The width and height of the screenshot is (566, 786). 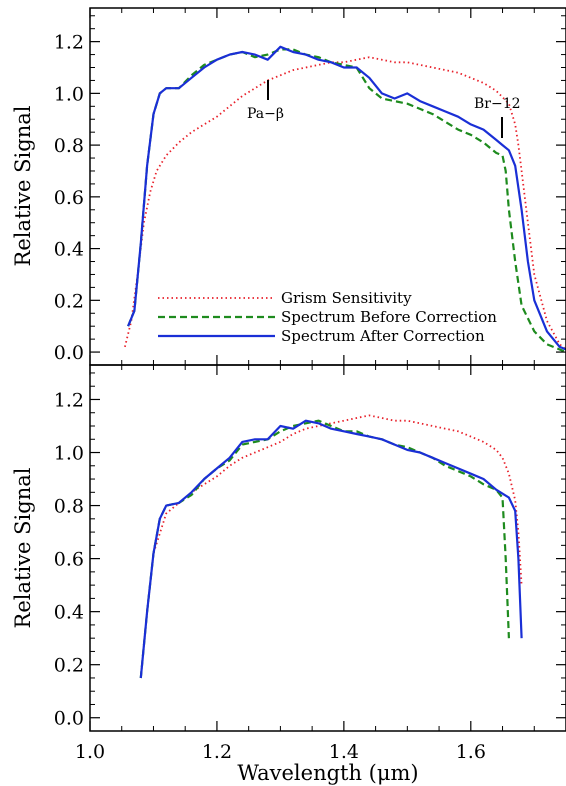 I want to click on bottom-y-axis-title: Relative Signal, so click(x=23, y=547).